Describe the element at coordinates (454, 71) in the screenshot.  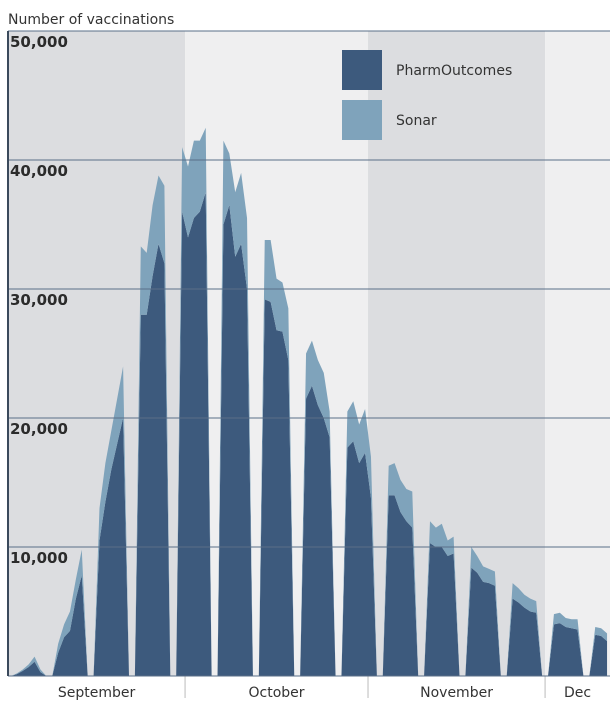
I see `legend-label: PharmOutcomes` at that location.